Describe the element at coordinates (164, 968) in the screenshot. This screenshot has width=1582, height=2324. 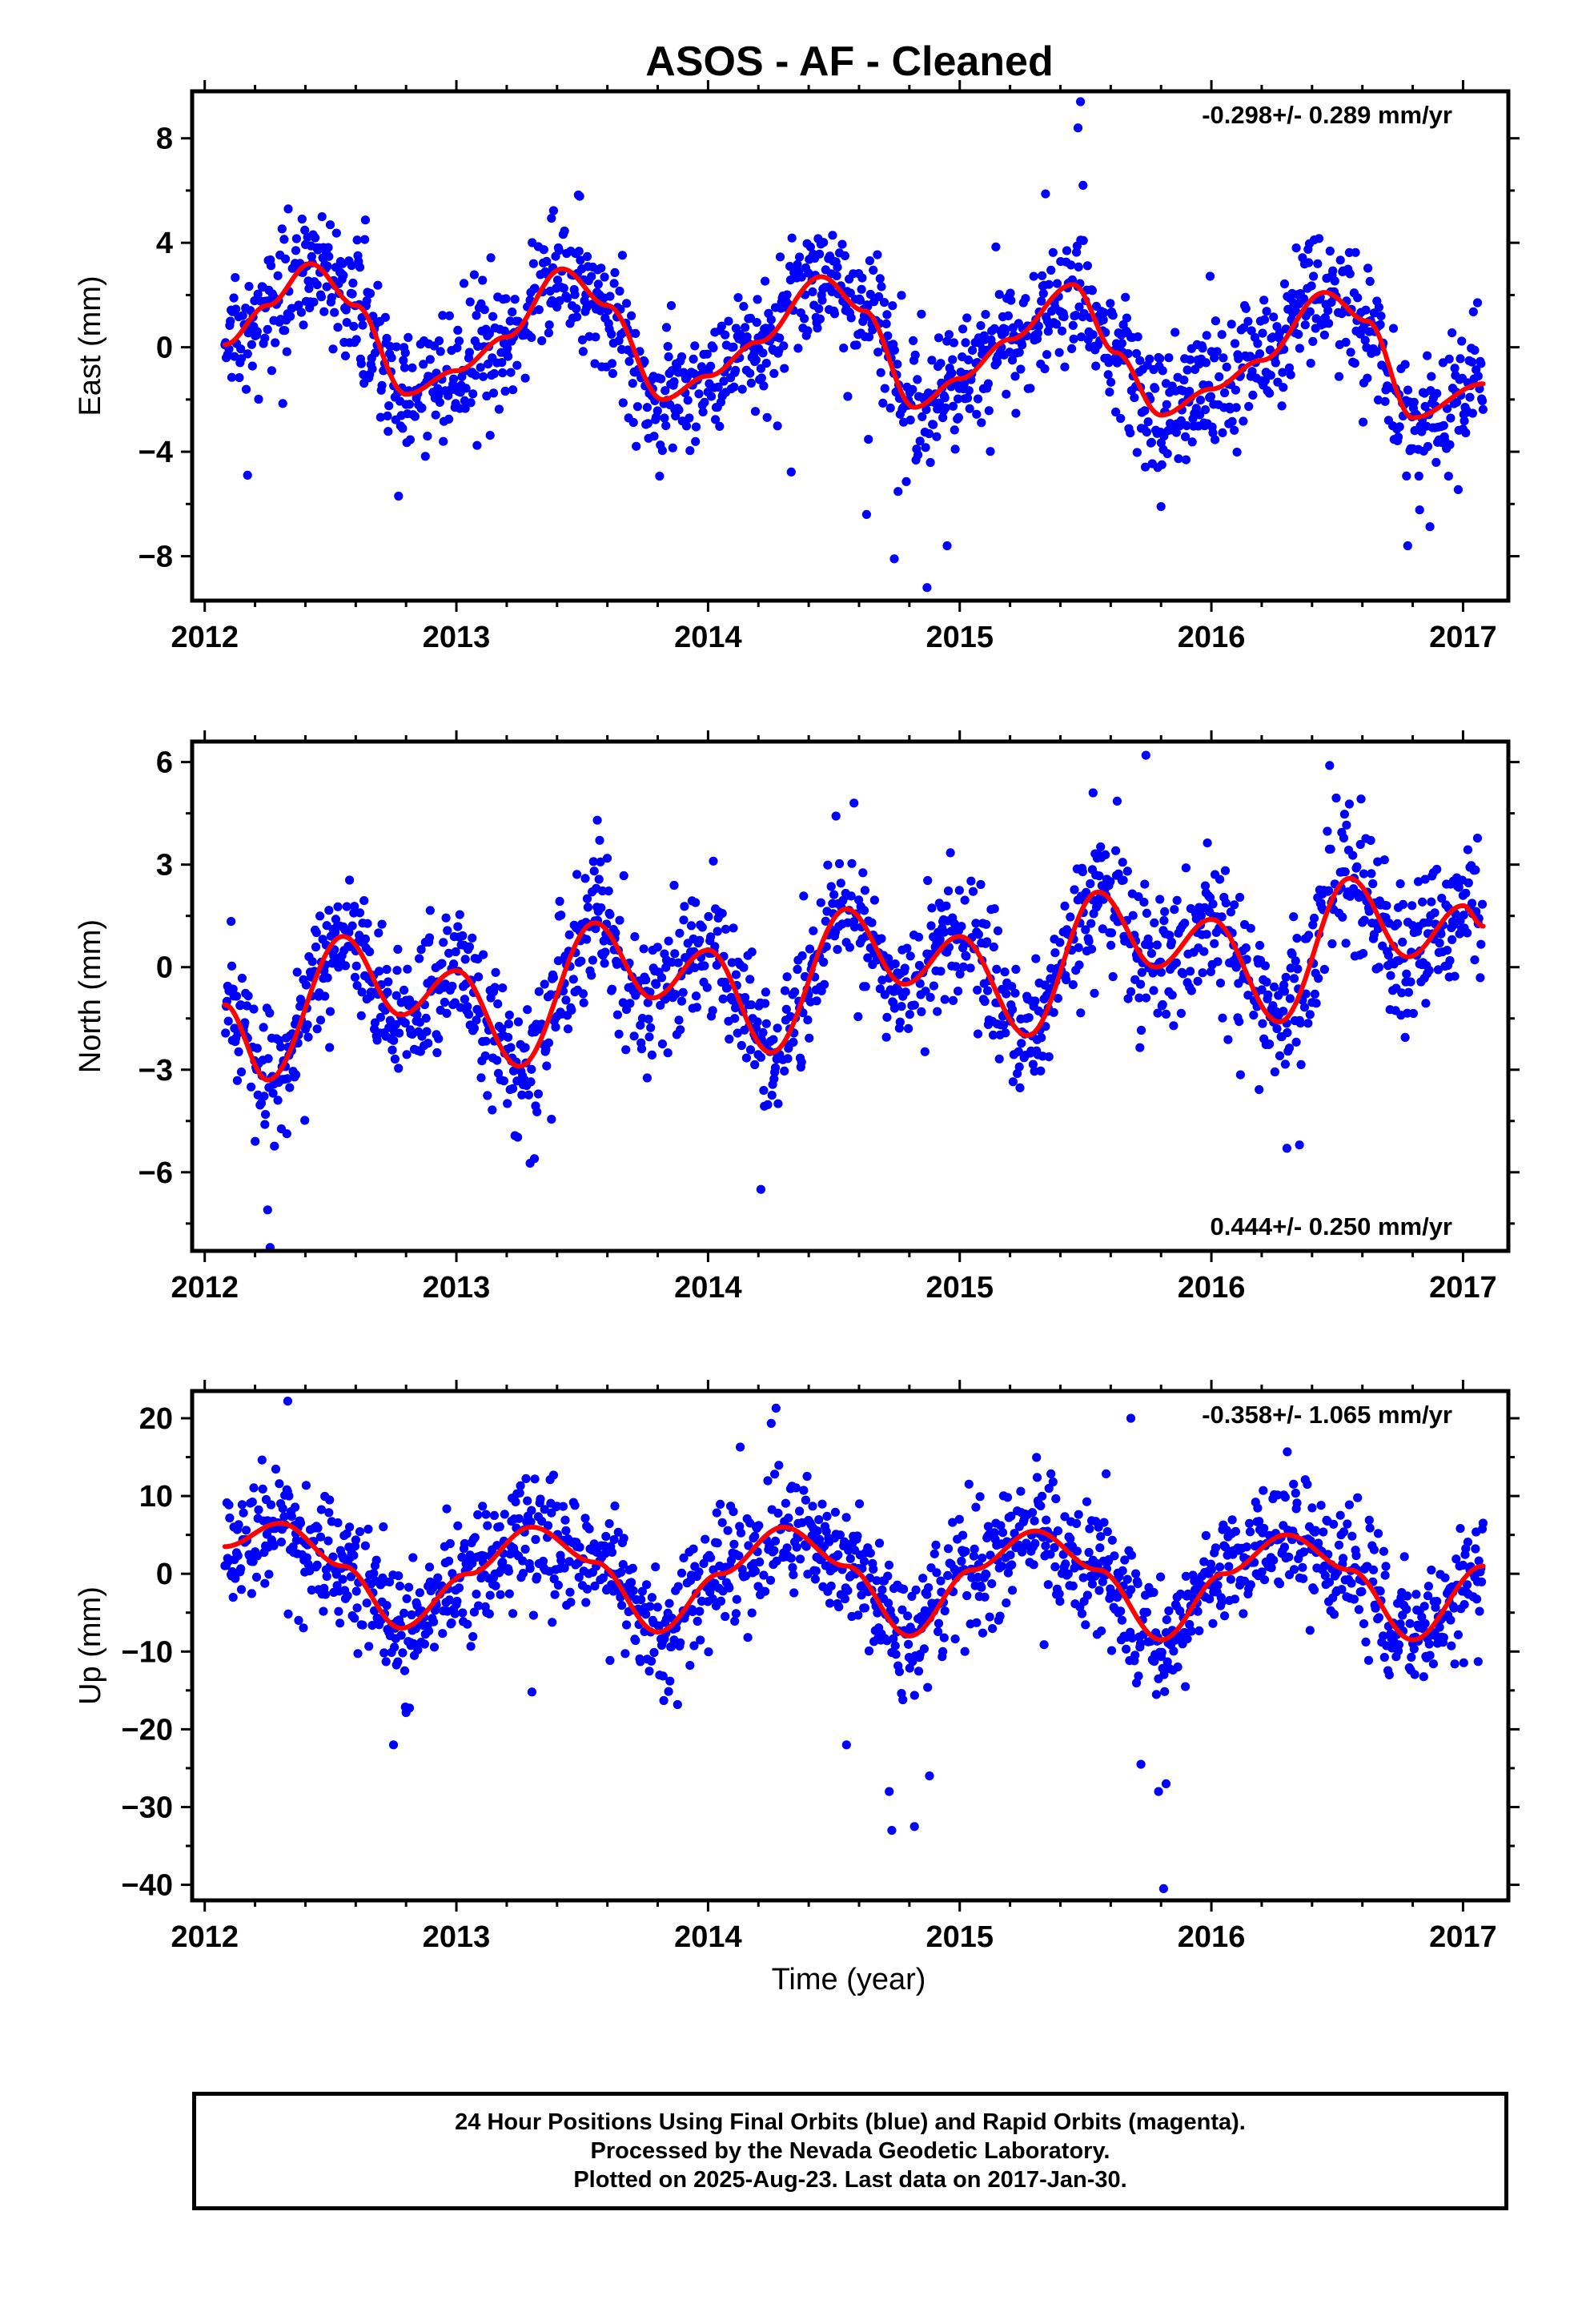
I see `y-tick-label: 0` at that location.